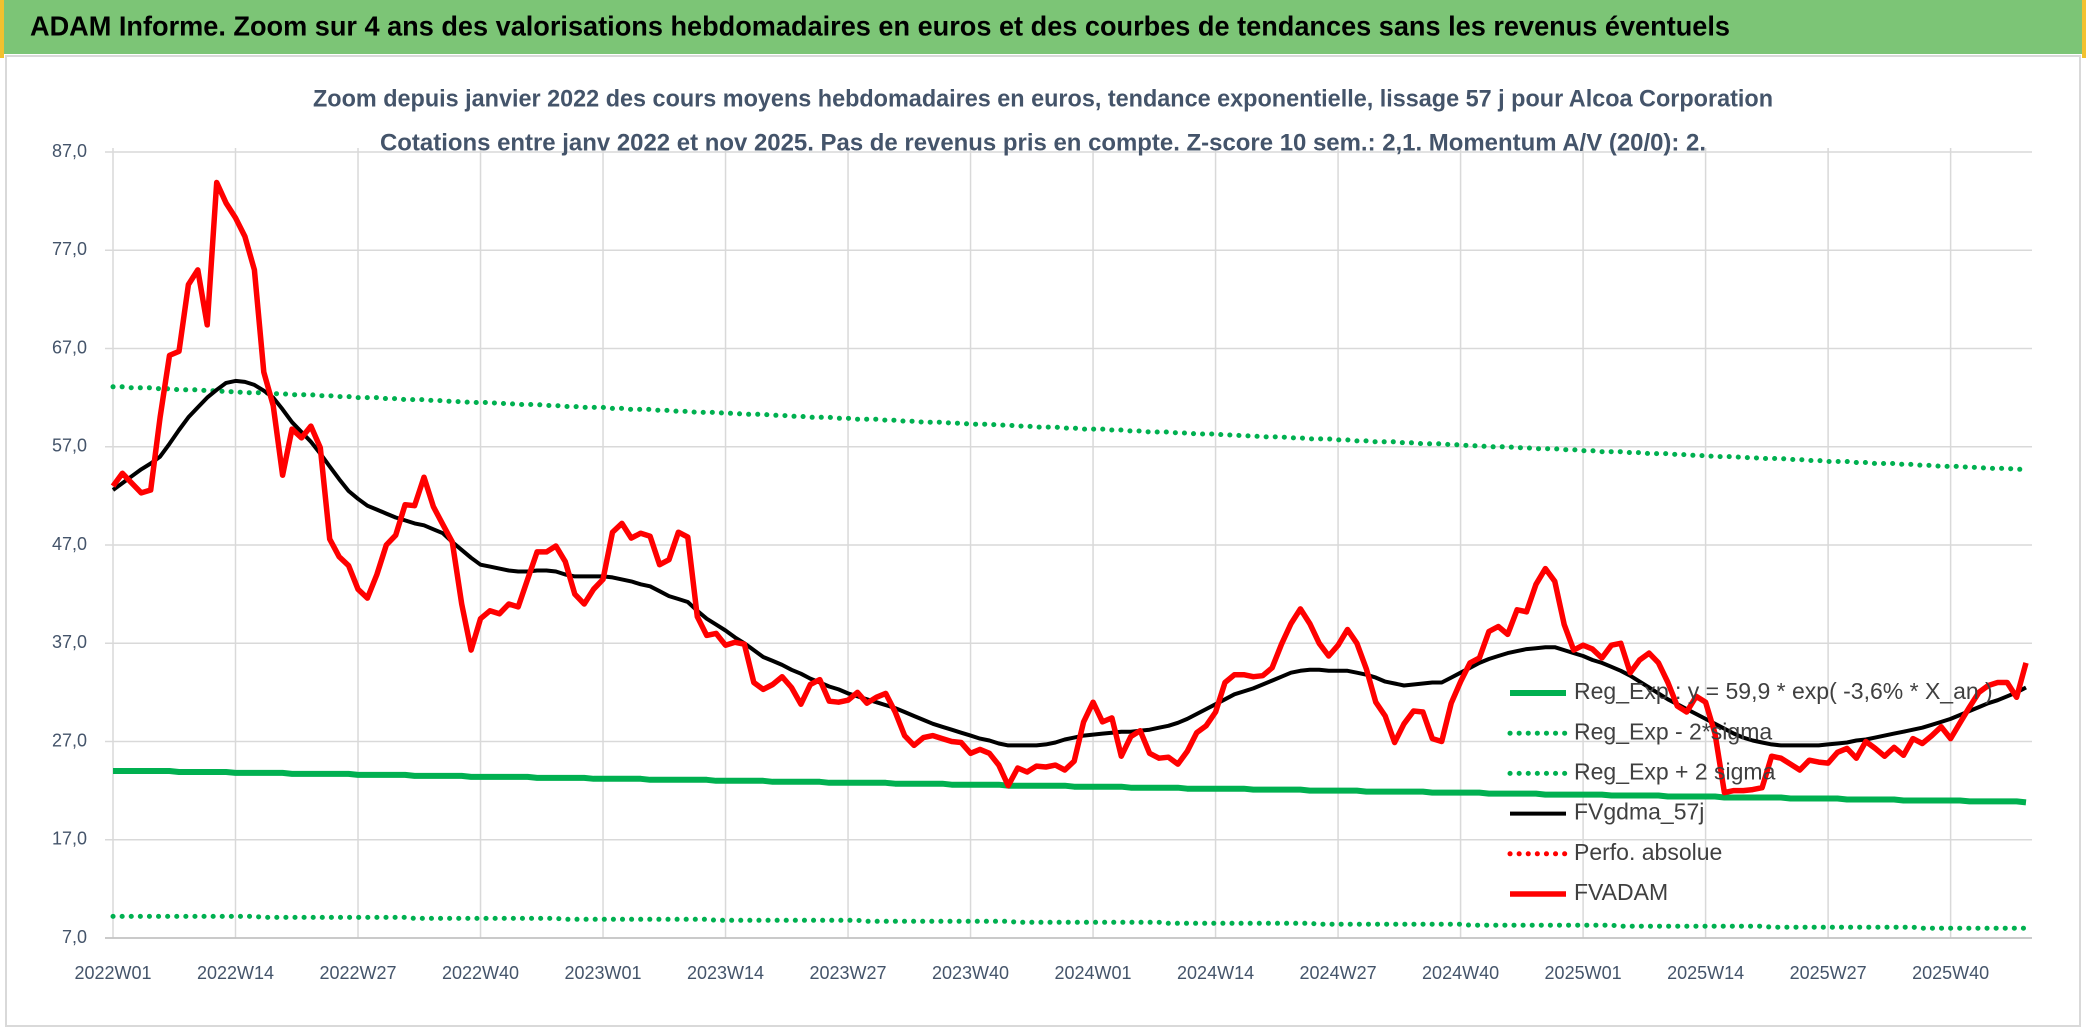  I want to click on legend-label: FVADAM, so click(1621, 892).